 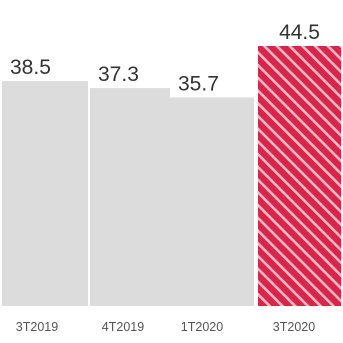 What do you see at coordinates (212, 201) in the screenshot?
I see `bar-1T2020` at bounding box center [212, 201].